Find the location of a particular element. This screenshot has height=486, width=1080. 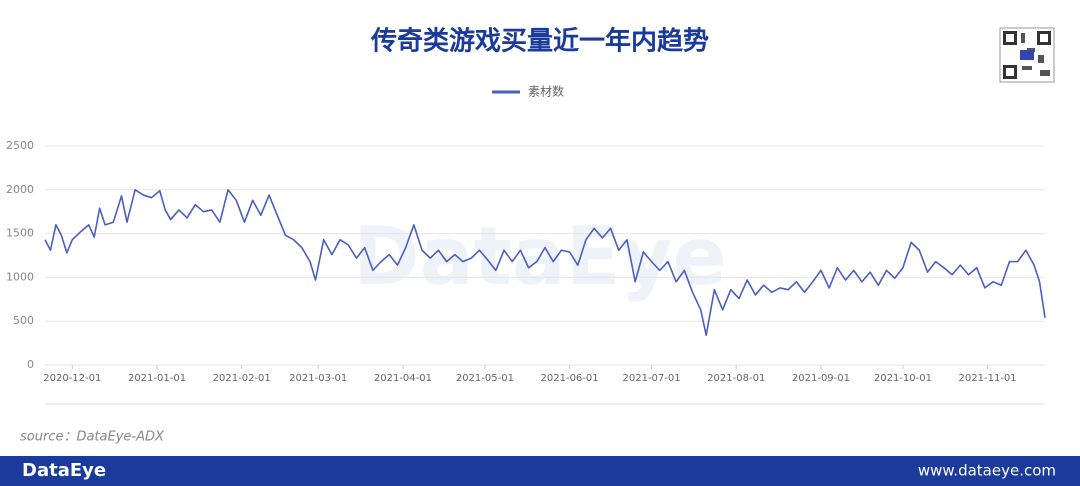

x-tick-label: 2021-08-01 is located at coordinates (736, 378).